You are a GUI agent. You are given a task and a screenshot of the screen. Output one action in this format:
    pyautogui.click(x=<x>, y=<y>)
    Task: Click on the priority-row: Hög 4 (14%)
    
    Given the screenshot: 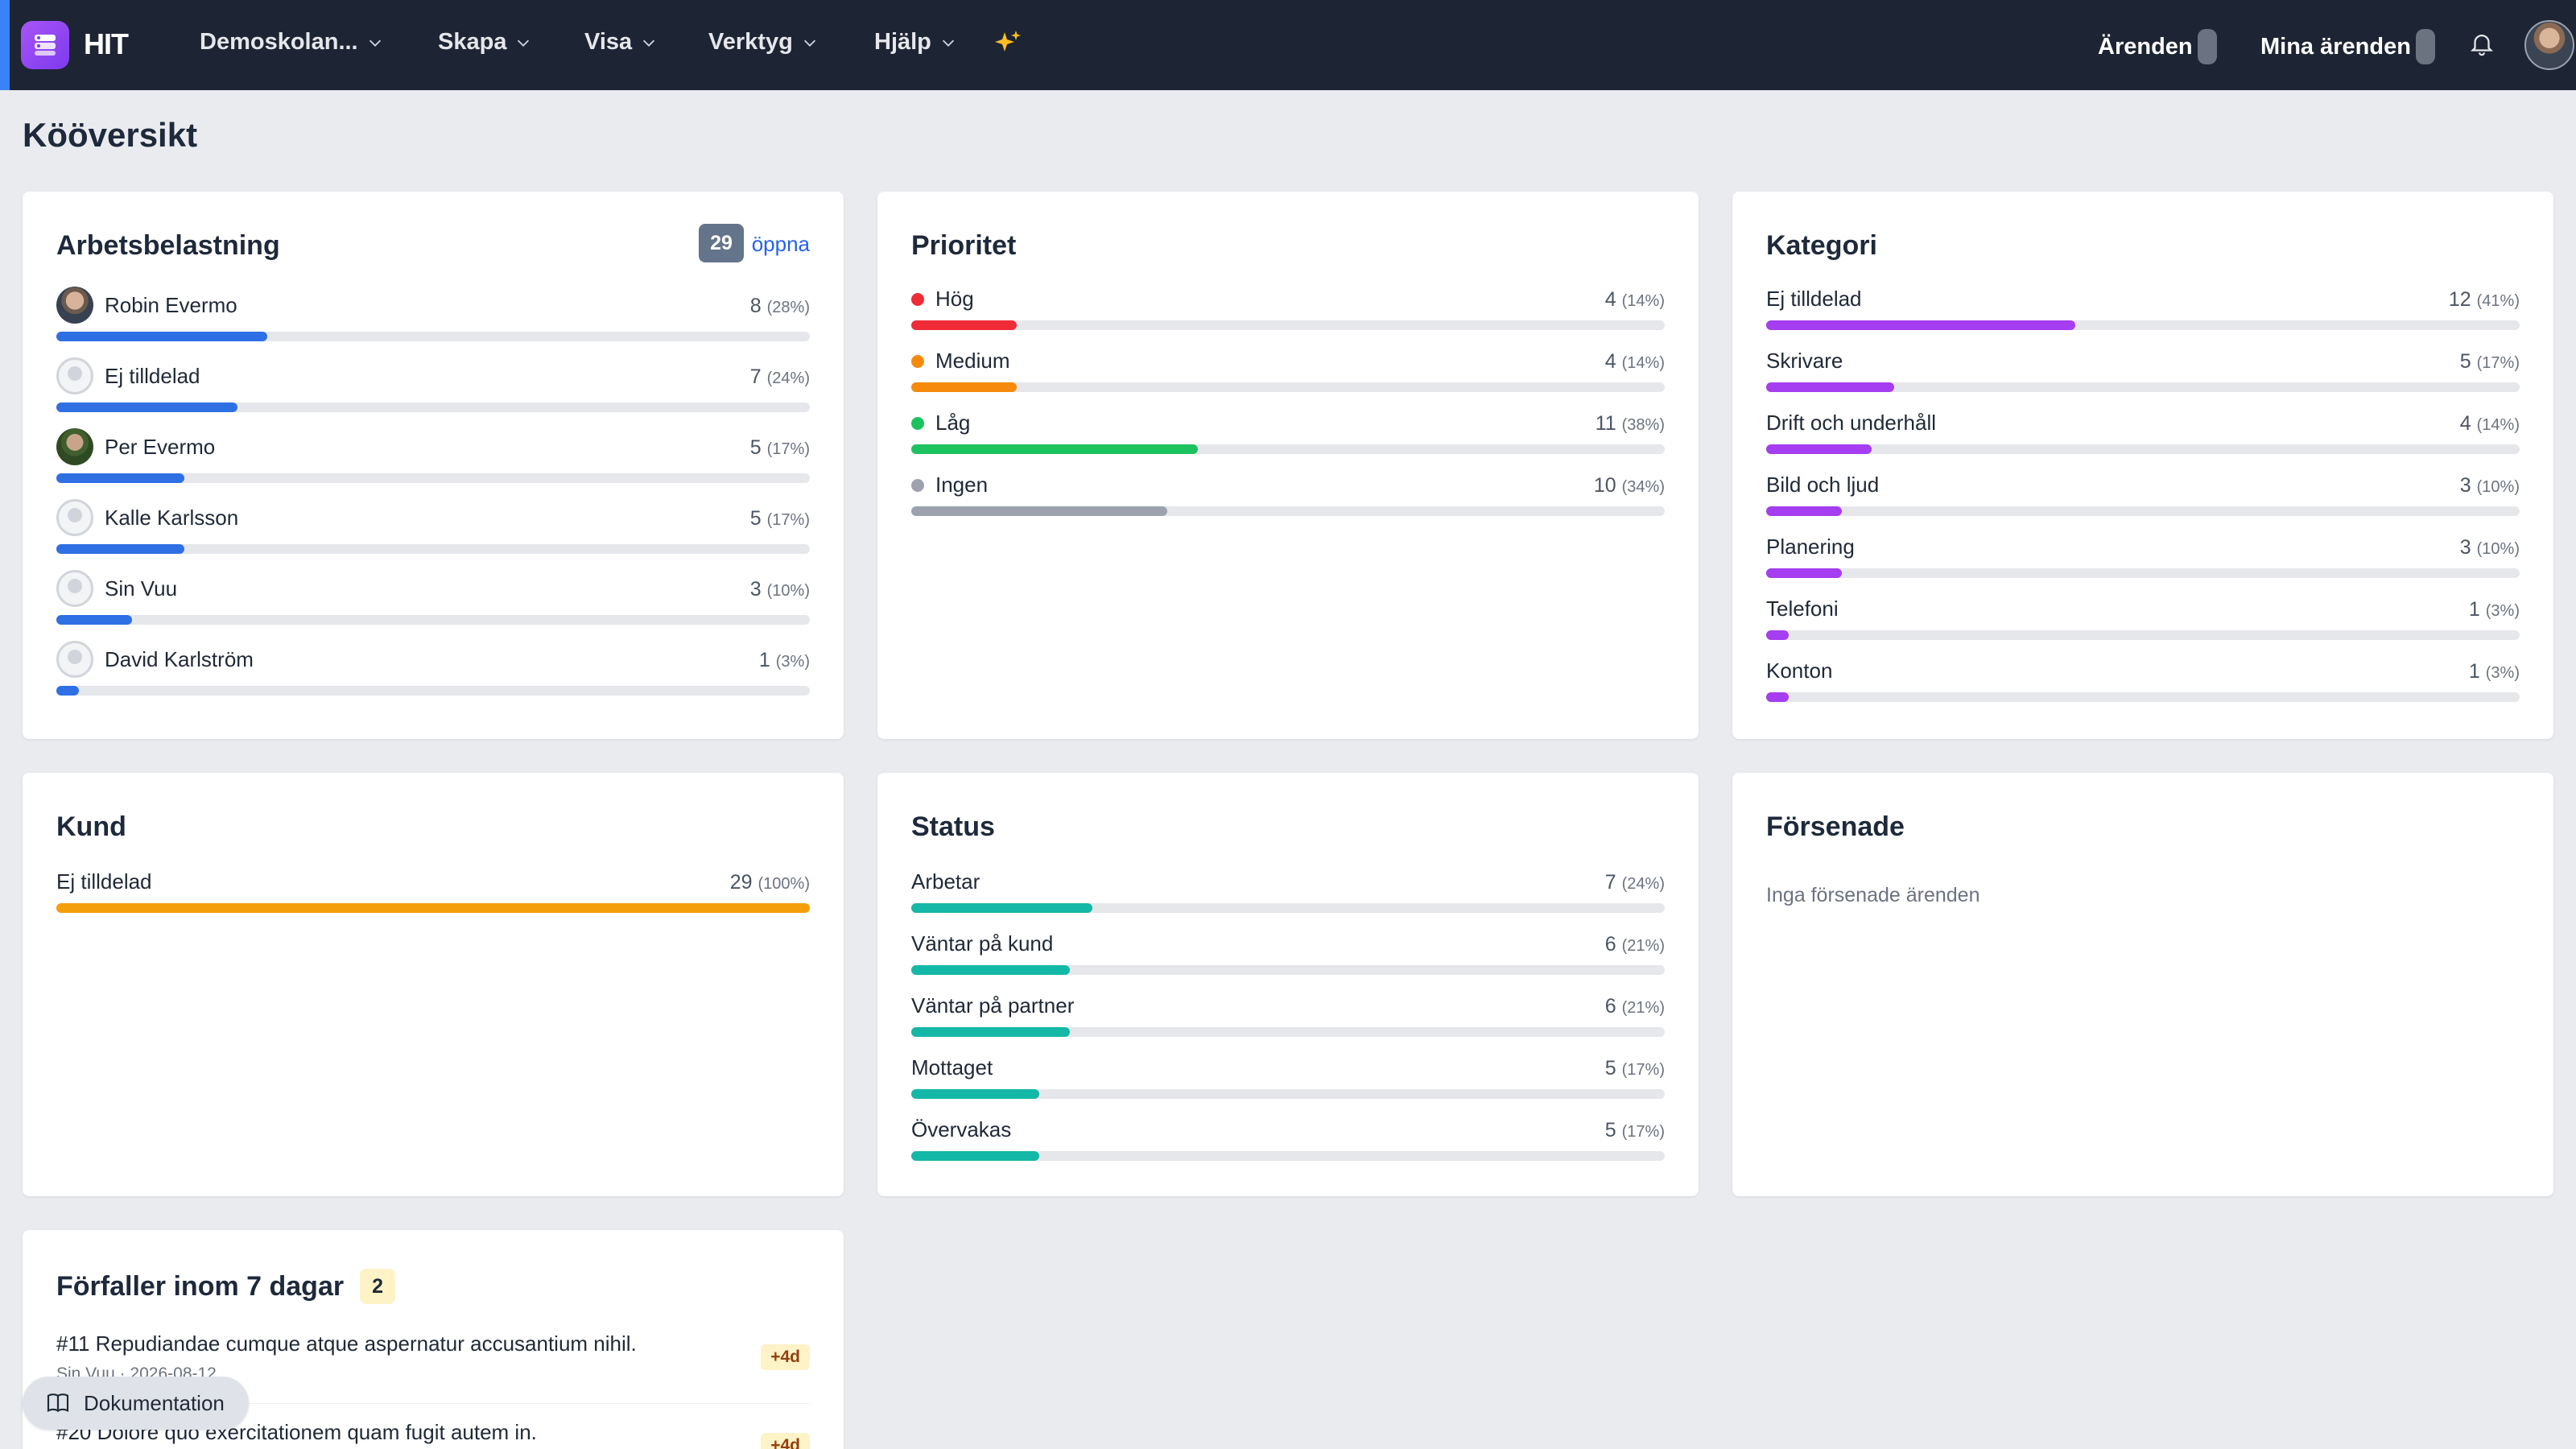 What is the action you would take?
    pyautogui.click(x=1288, y=311)
    